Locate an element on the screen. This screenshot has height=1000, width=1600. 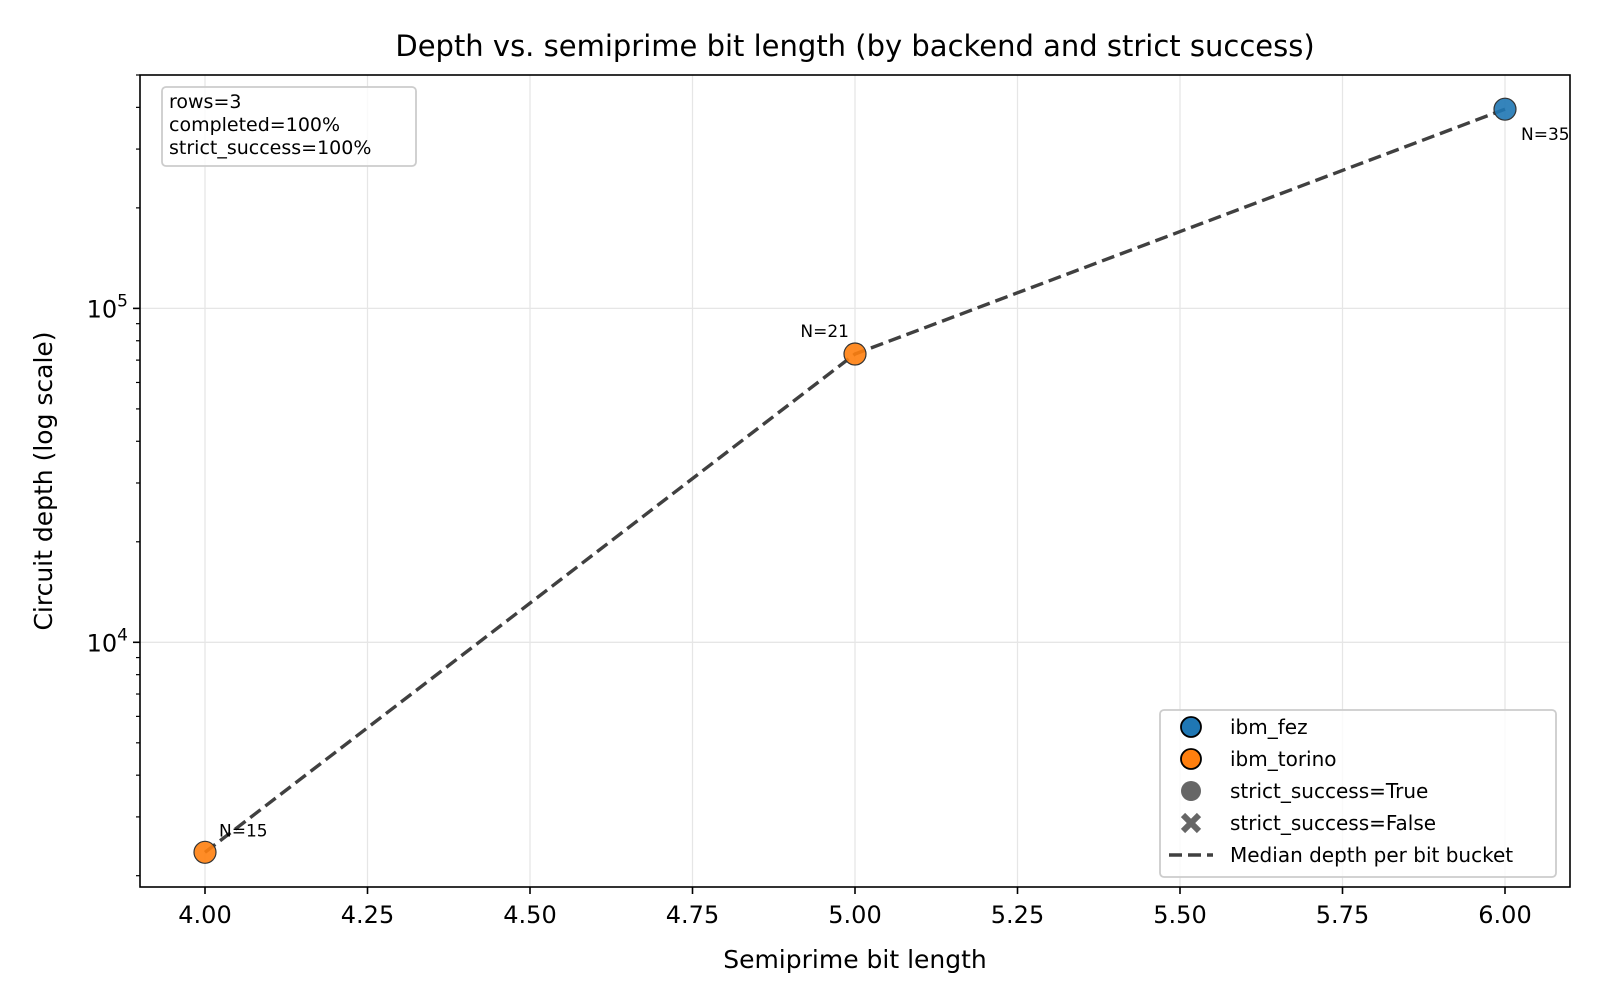
x-tick-label: 4.25 is located at coordinates (367, 915).